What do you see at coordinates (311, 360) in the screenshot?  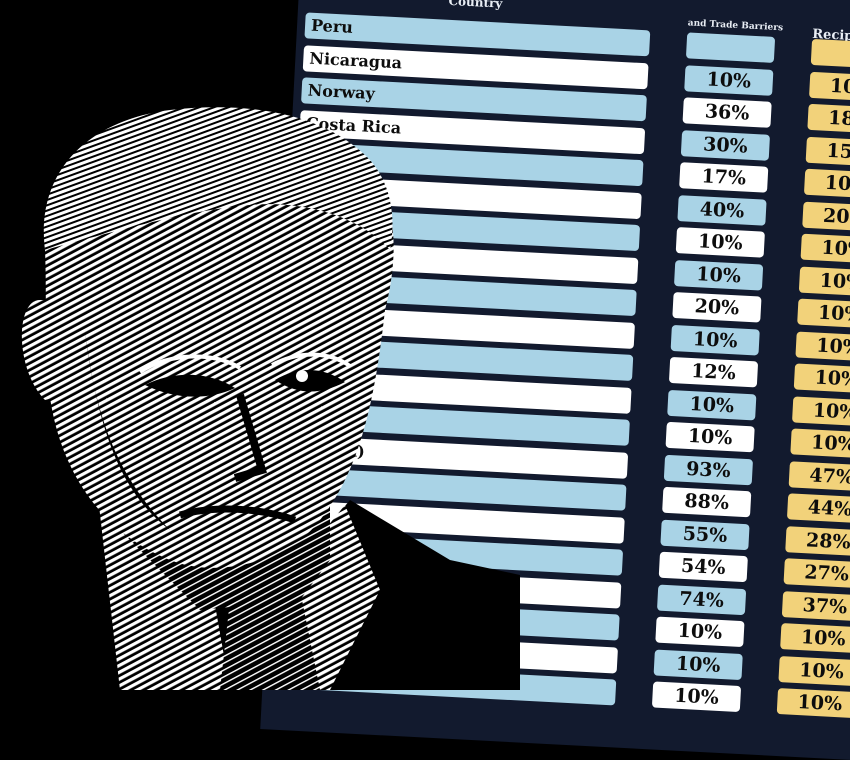 I see `right-brow-shape` at bounding box center [311, 360].